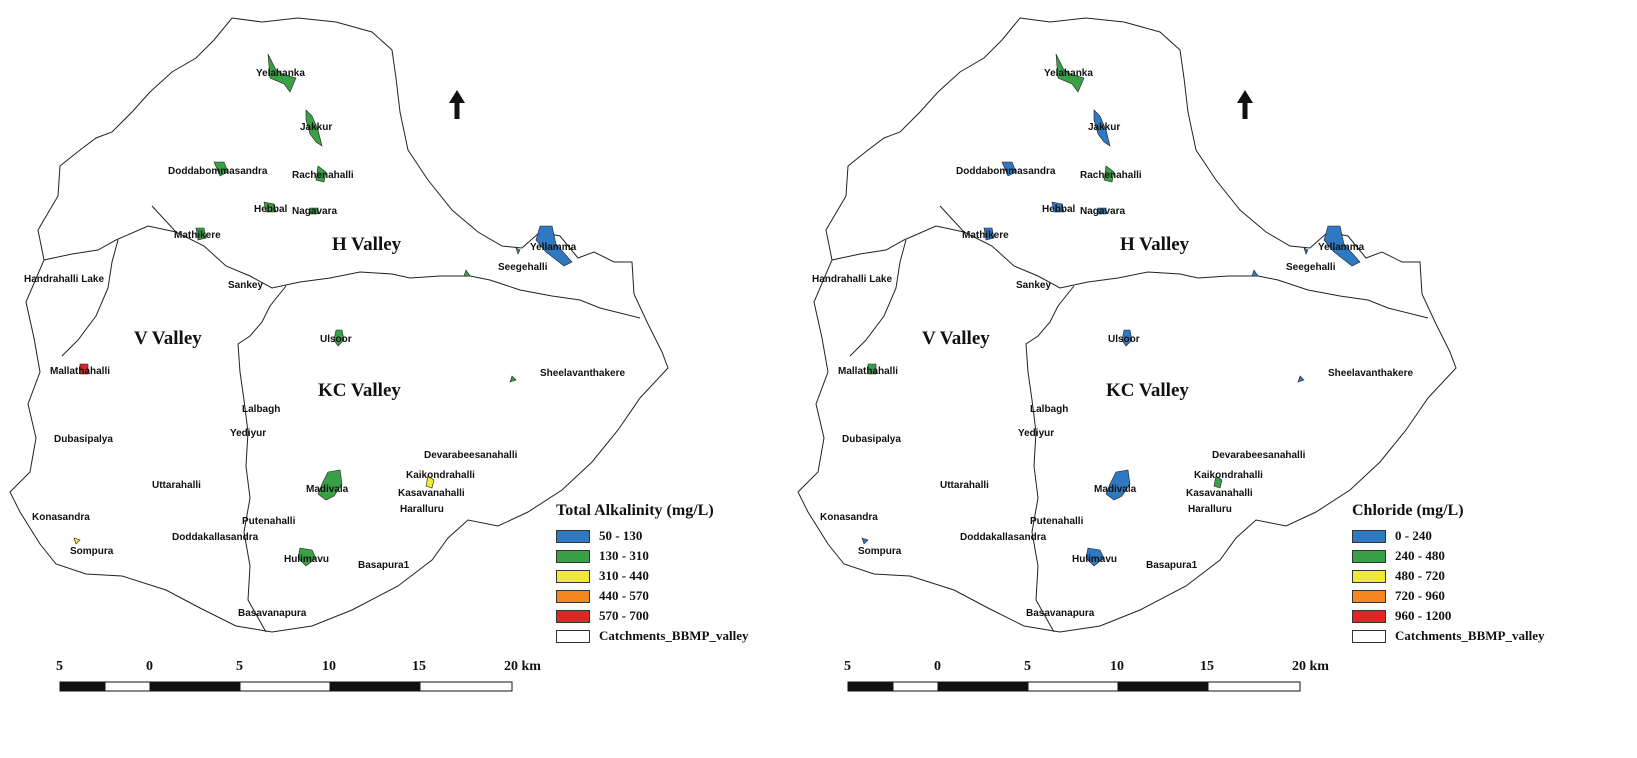 The height and width of the screenshot is (758, 1637). I want to click on legend-label: 440 - 570, so click(624, 595).